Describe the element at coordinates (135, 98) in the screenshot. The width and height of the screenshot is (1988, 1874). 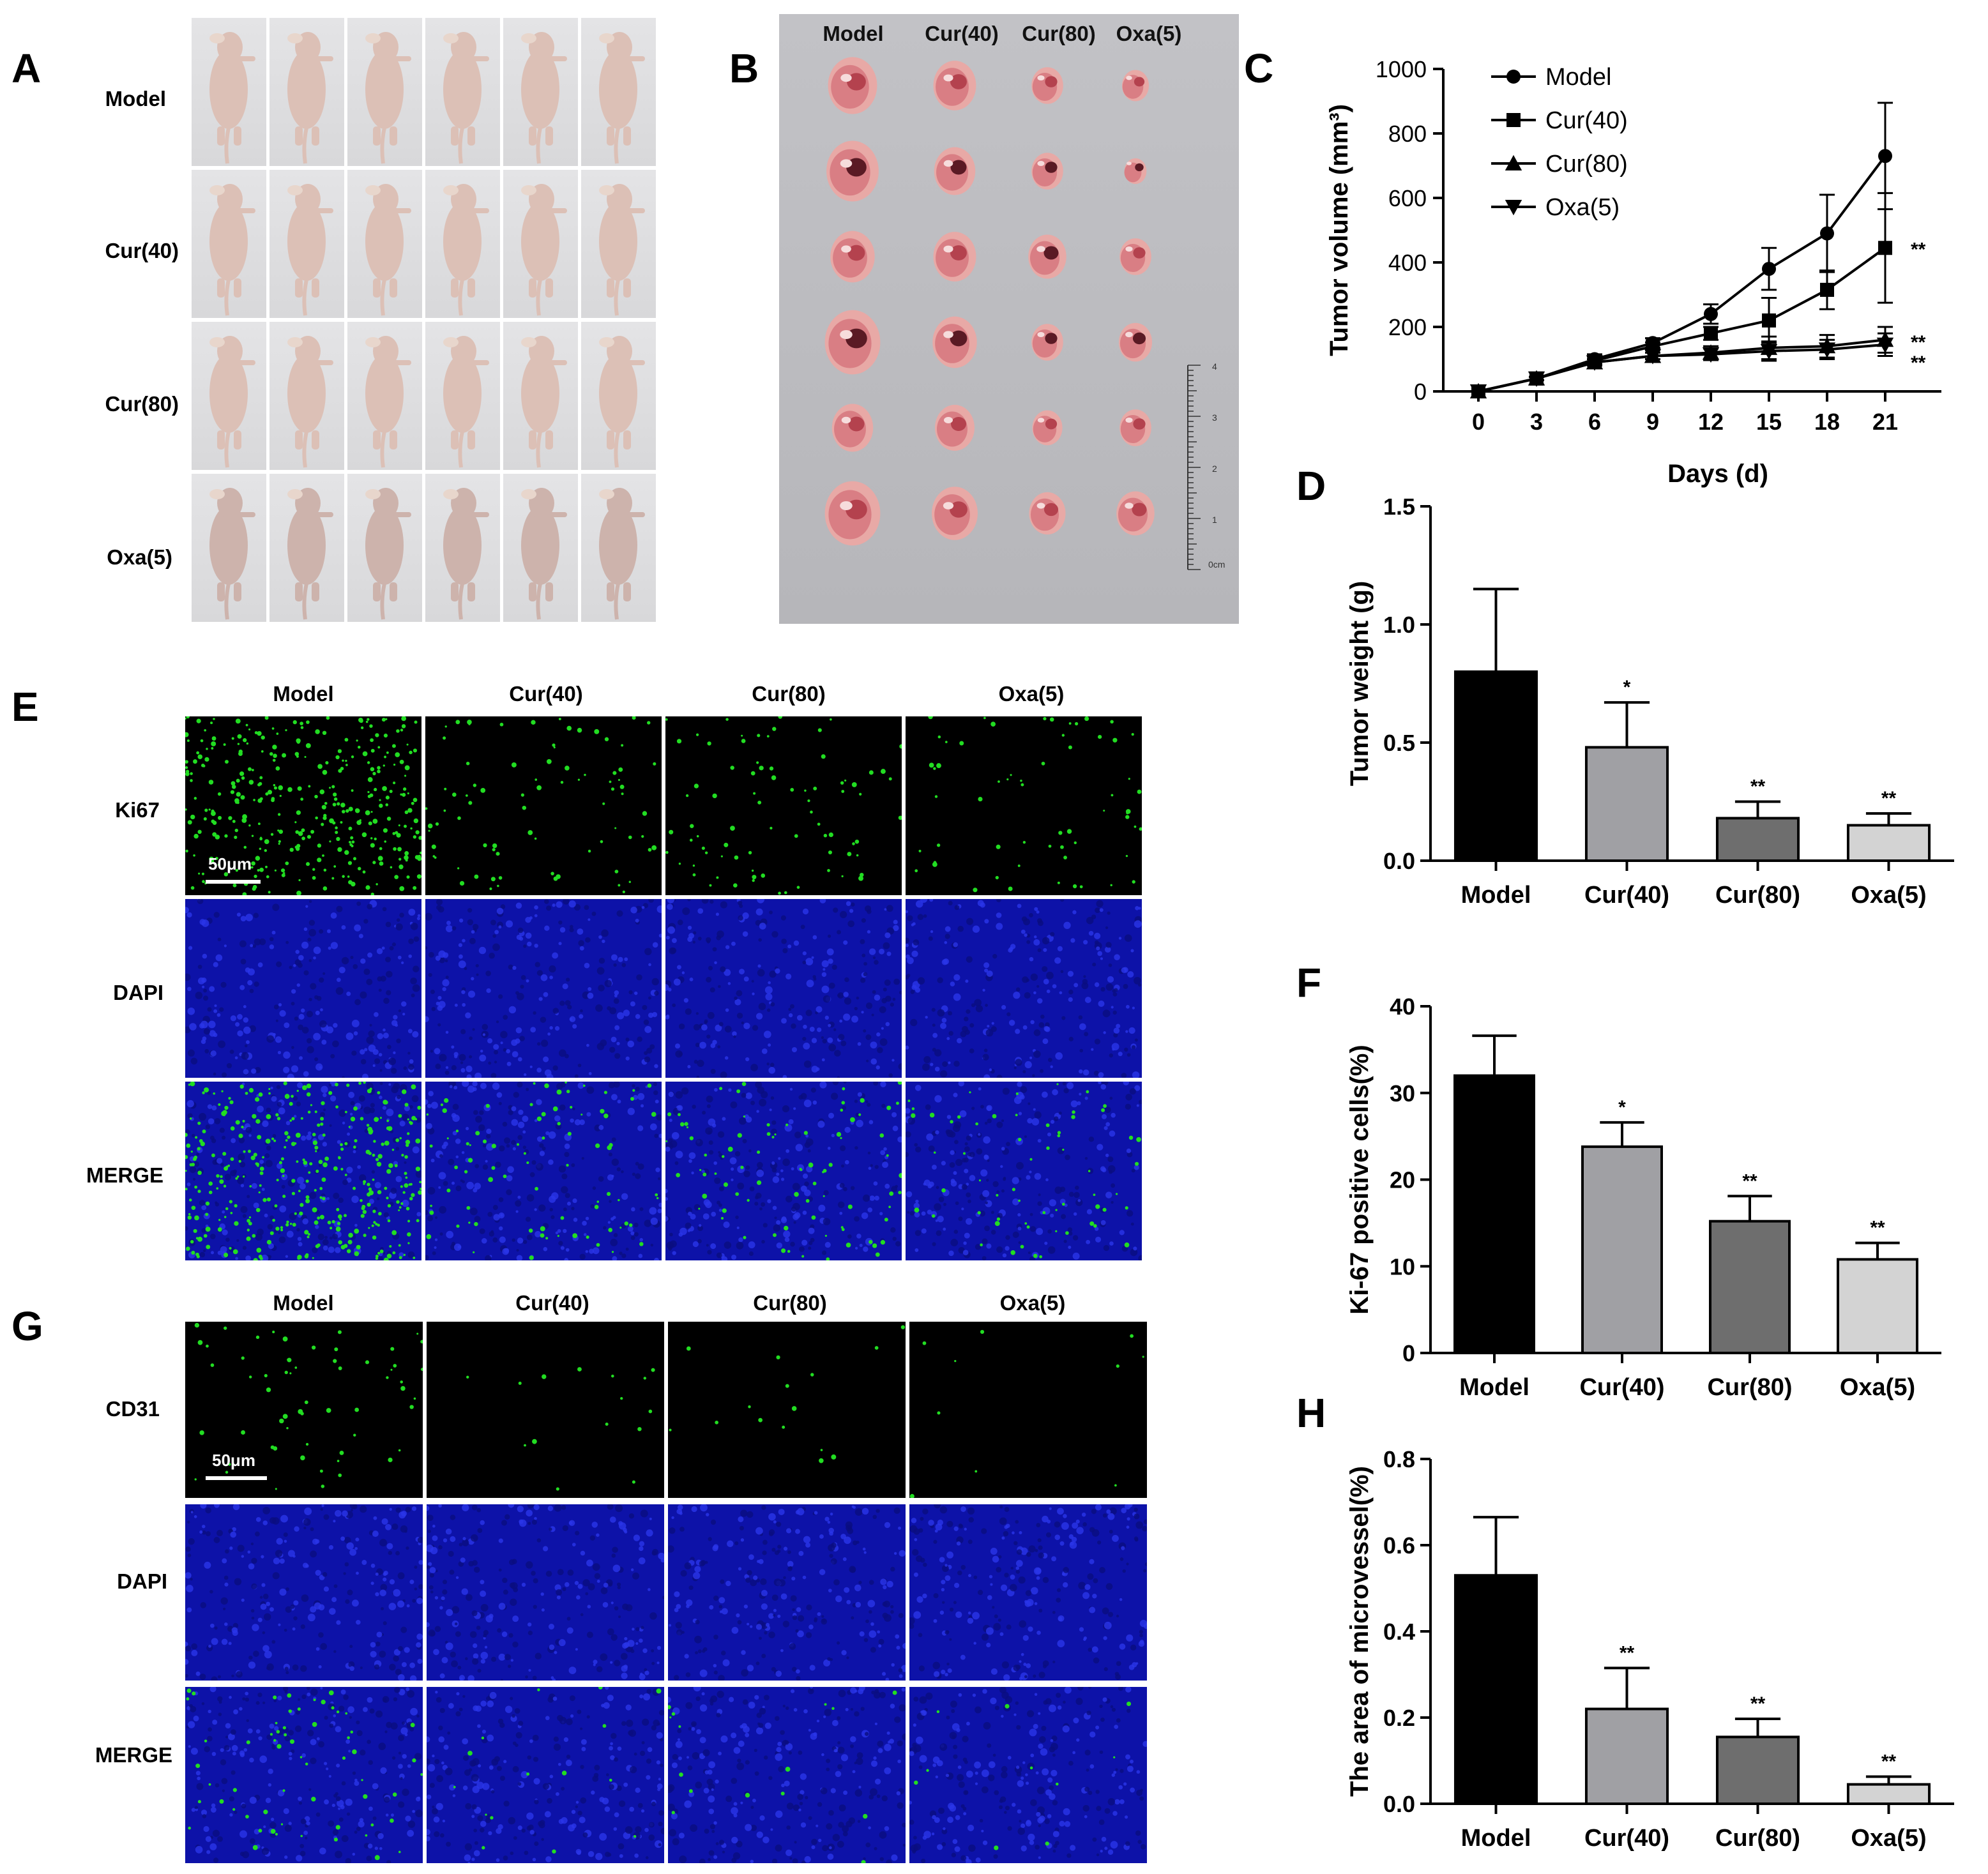
I see `panel-a-row-label: Model` at that location.